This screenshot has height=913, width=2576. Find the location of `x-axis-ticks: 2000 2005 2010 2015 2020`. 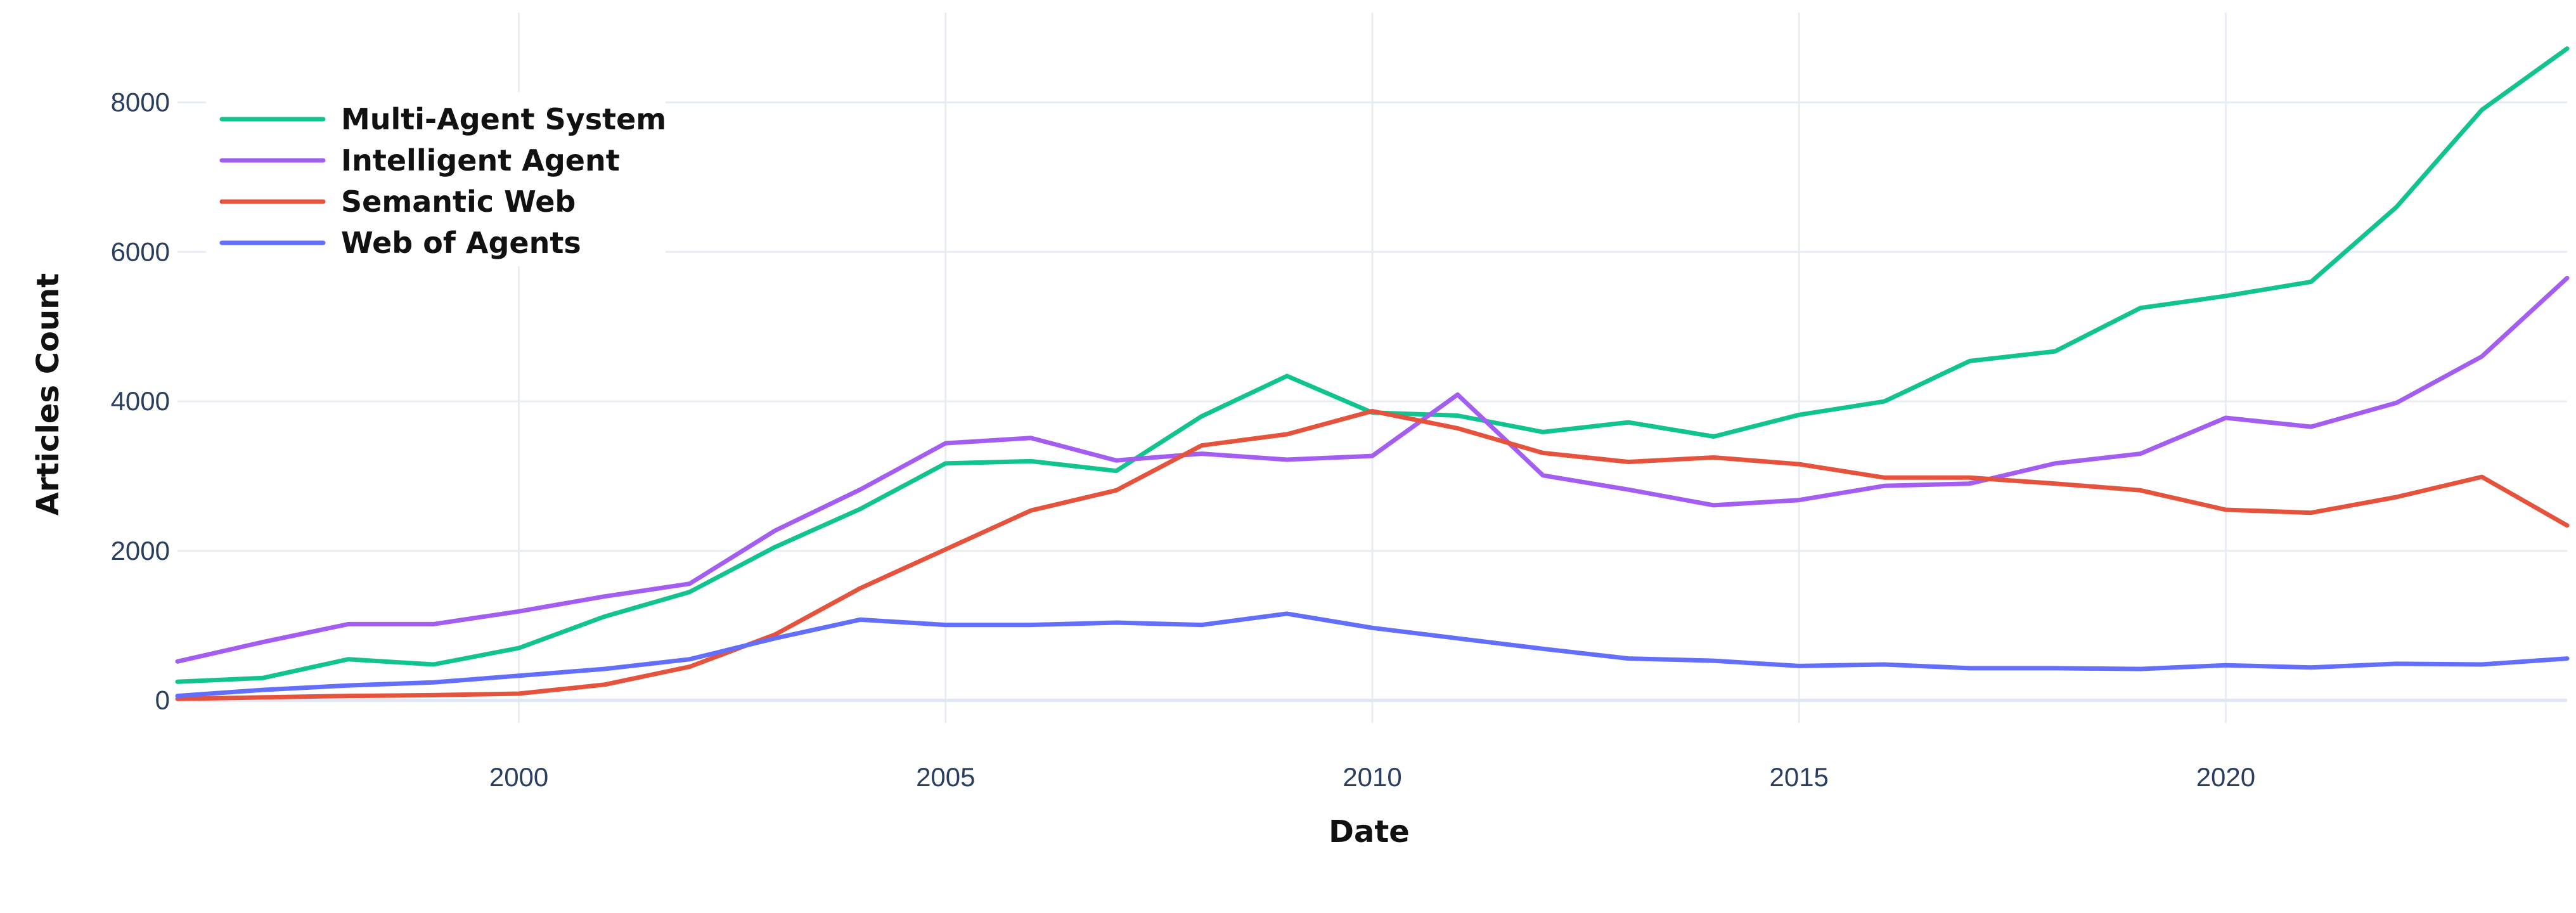

x-axis-ticks: 2000 2005 2010 2015 2020 is located at coordinates (1372, 777).